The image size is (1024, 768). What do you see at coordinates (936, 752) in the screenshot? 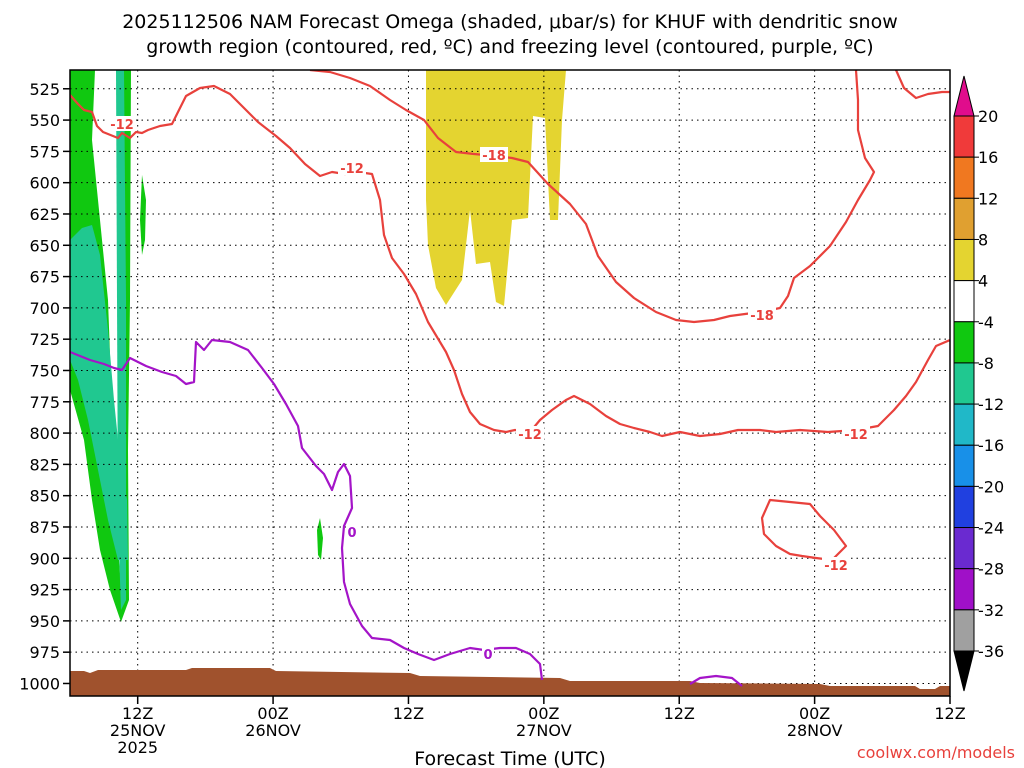
I see `credit-text: coolwx.com/models` at bounding box center [936, 752].